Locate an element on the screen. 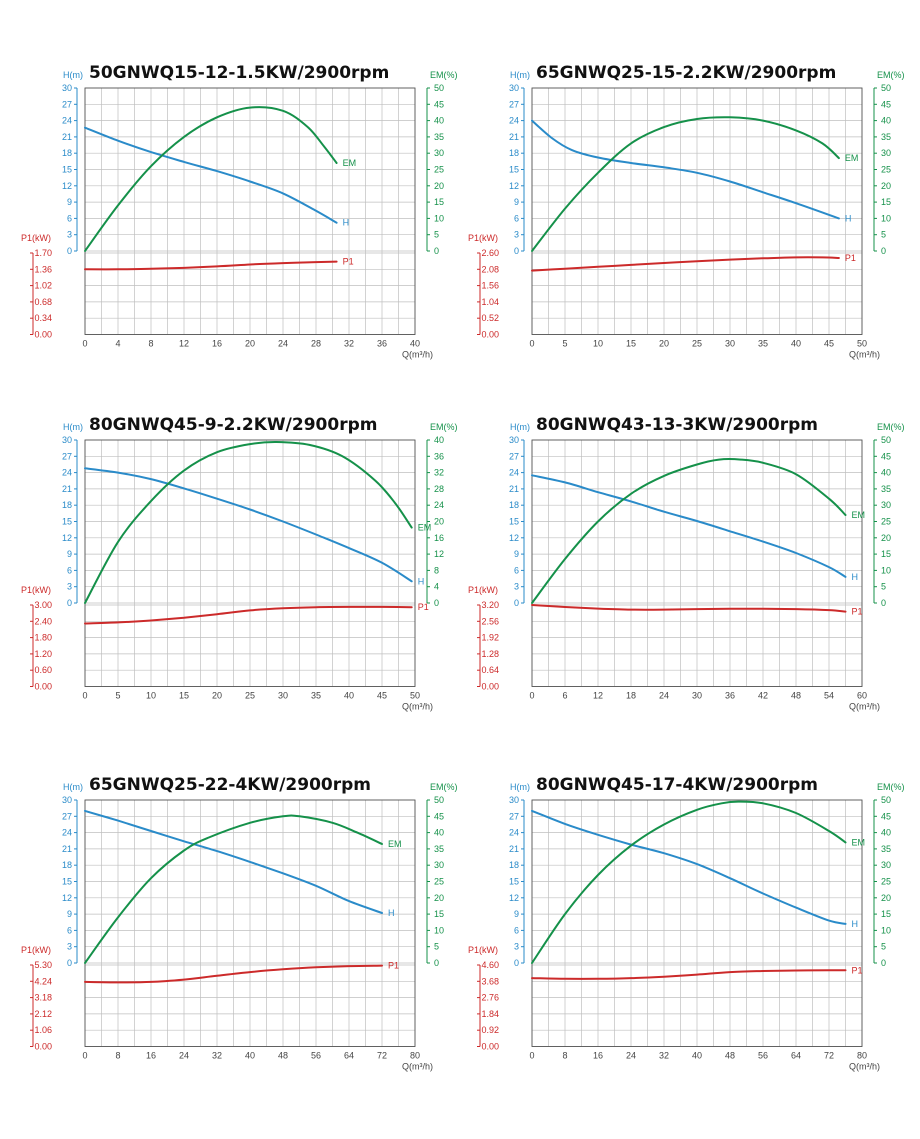 The width and height of the screenshot is (920, 1139). x-tick-label: 18 is located at coordinates (631, 696).